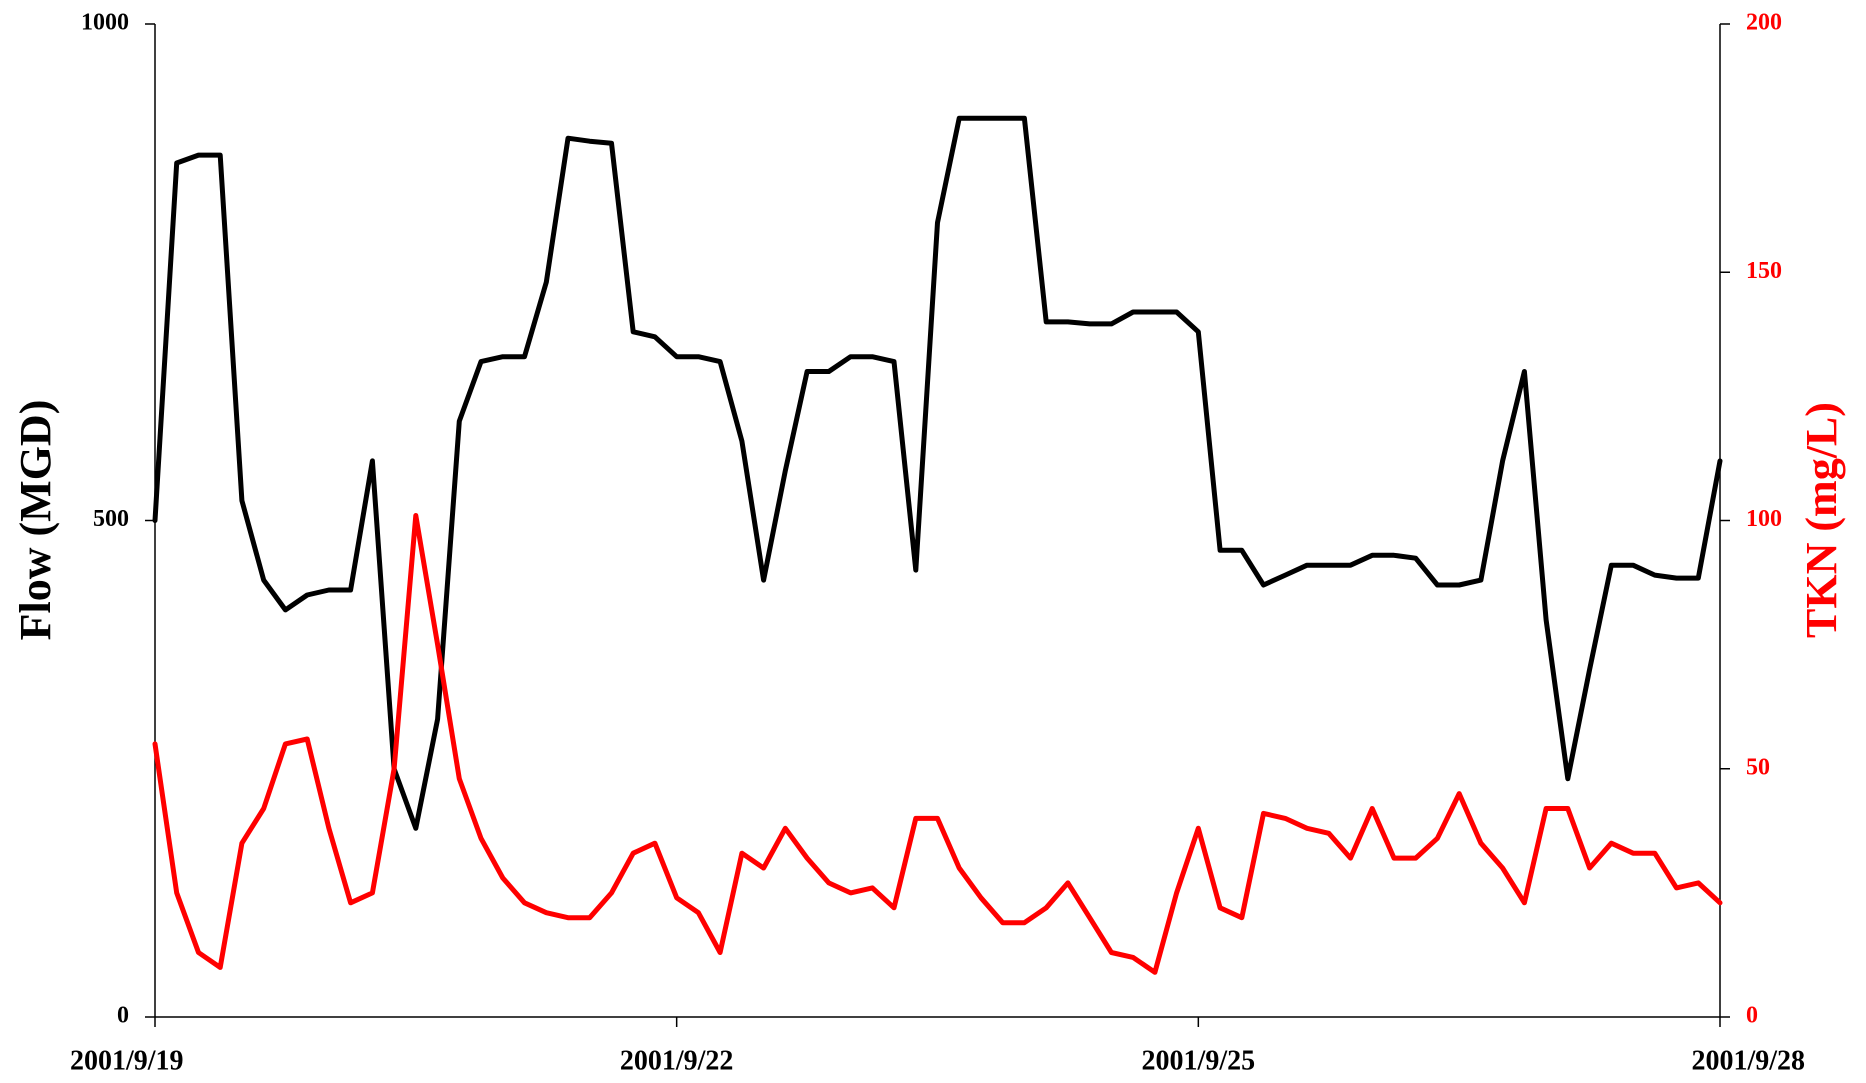  Describe the element at coordinates (1758, 767) in the screenshot. I see `y2-tick-label: 50` at that location.